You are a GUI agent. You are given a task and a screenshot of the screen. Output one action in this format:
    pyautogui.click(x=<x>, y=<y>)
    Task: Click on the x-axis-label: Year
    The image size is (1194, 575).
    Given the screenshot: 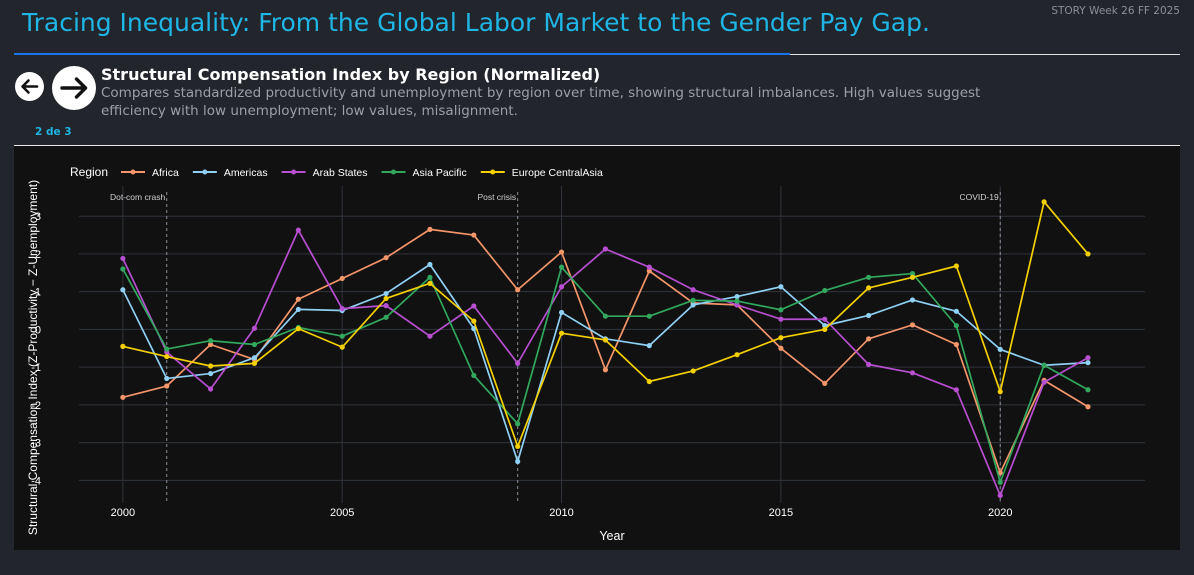 What is the action you would take?
    pyautogui.click(x=611, y=536)
    